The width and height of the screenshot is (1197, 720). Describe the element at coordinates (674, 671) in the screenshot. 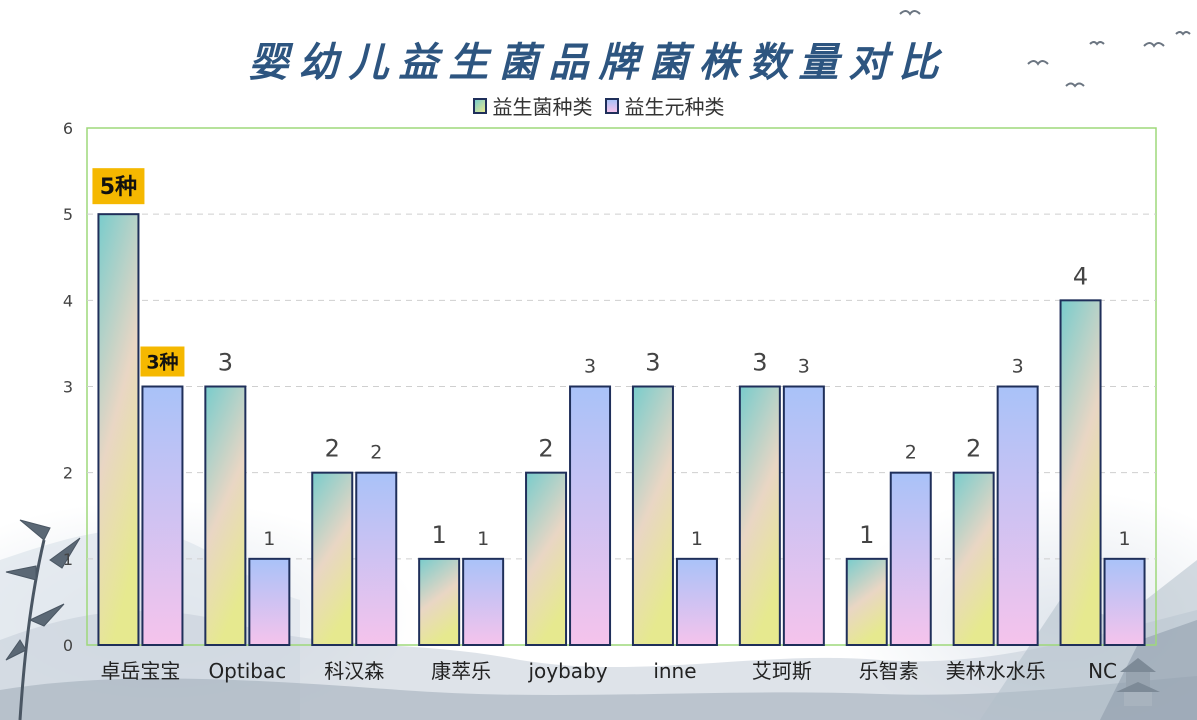

I see `x-tick-label: inne` at that location.